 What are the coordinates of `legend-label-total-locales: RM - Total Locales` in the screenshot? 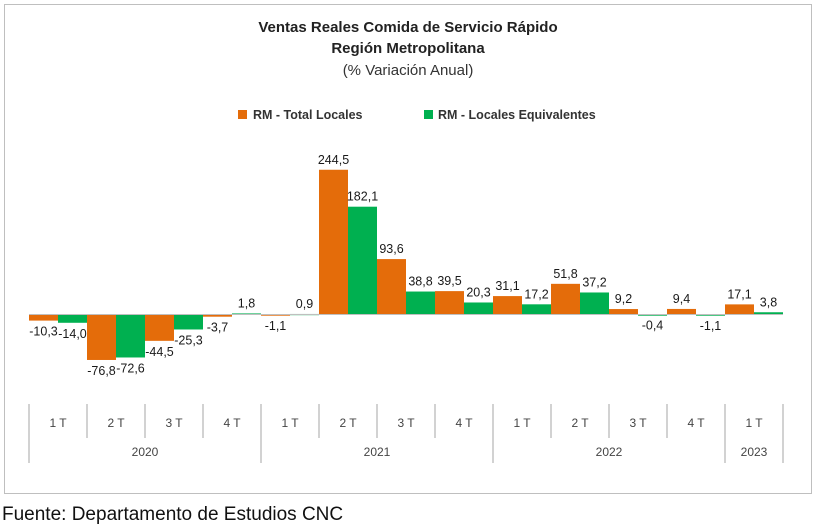 It's located at (308, 115).